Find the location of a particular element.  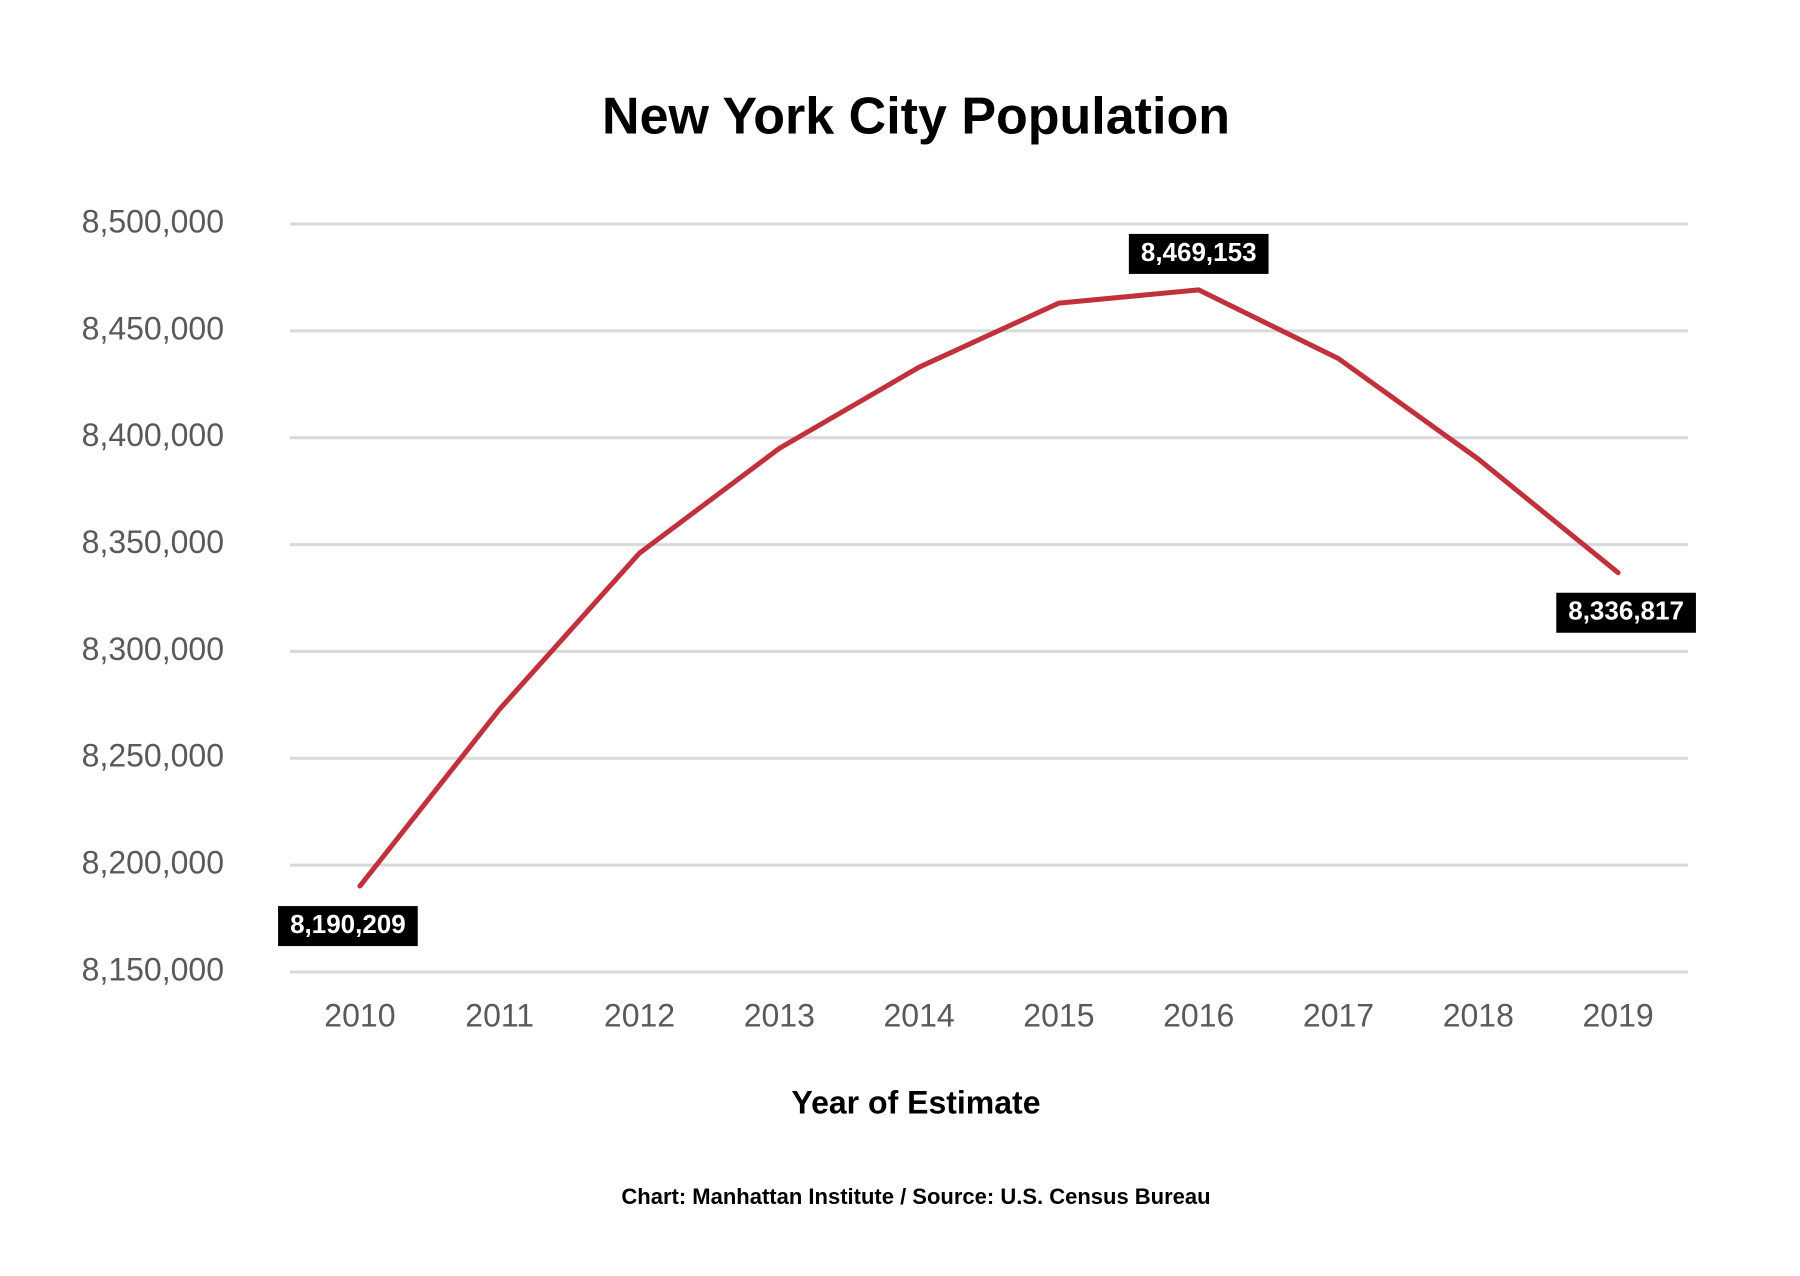

y-tick-label: 8,500,000 is located at coordinates (153, 221).